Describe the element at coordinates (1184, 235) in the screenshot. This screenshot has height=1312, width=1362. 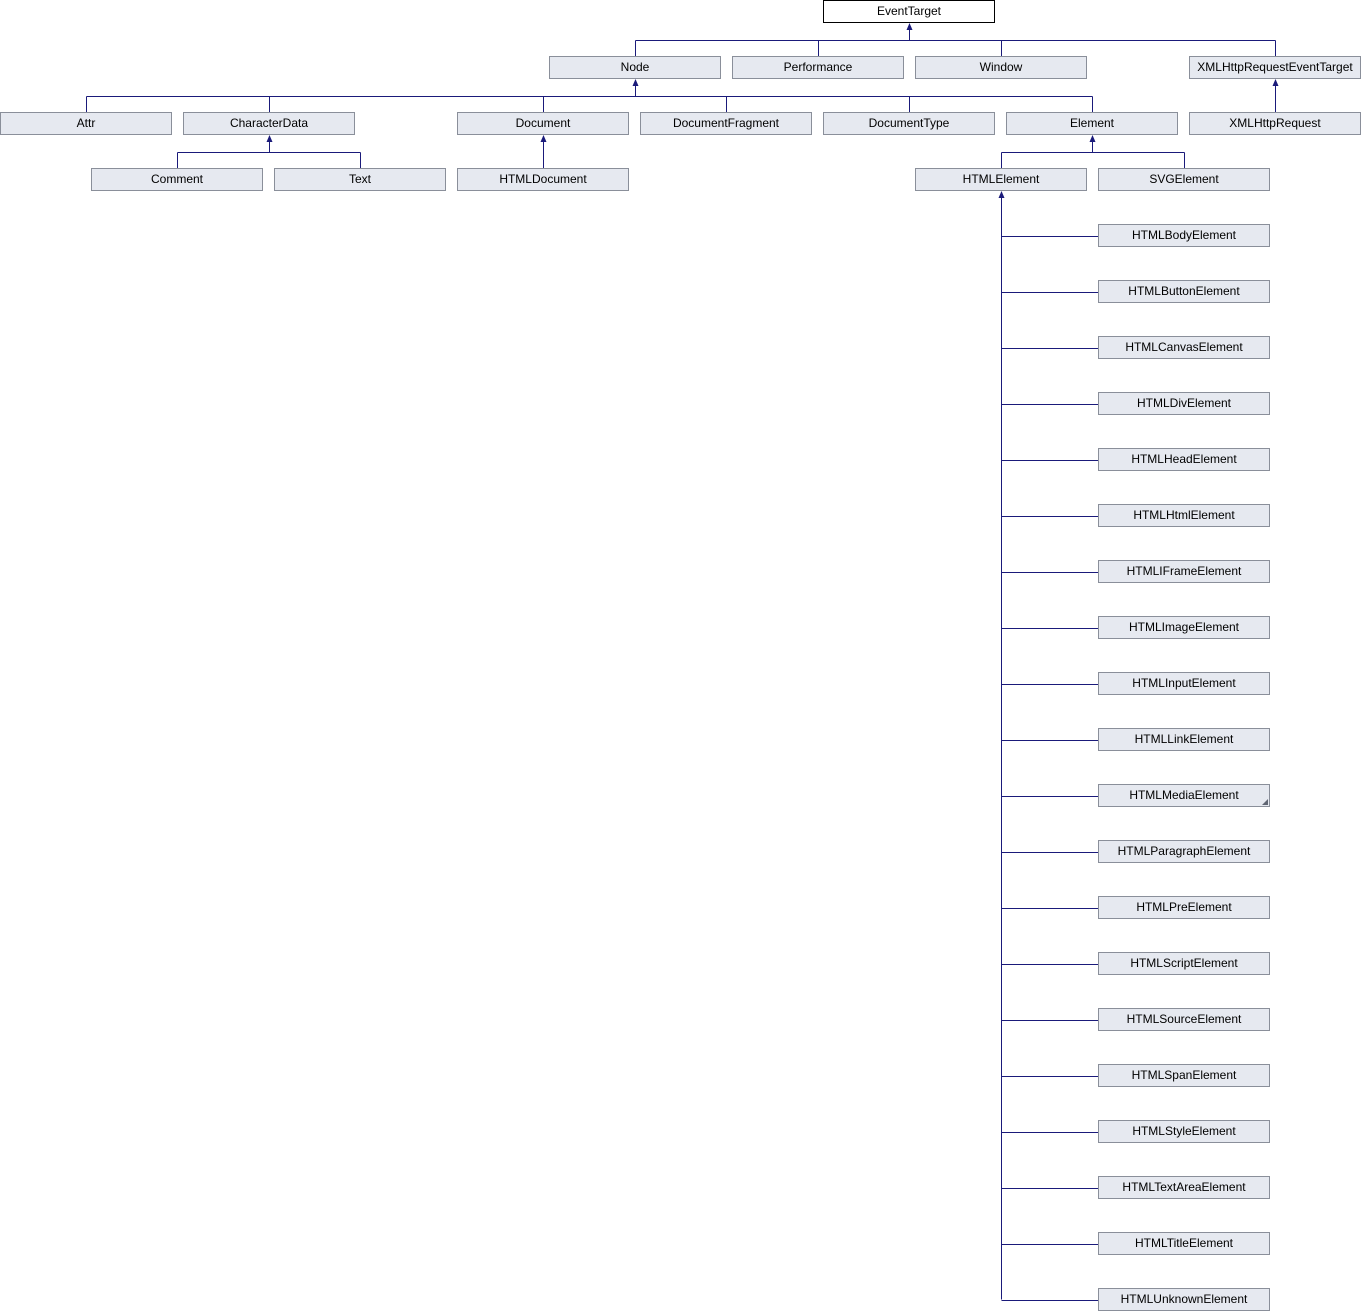
I see `node-htmlbodyelement: HTMLBodyElement` at that location.